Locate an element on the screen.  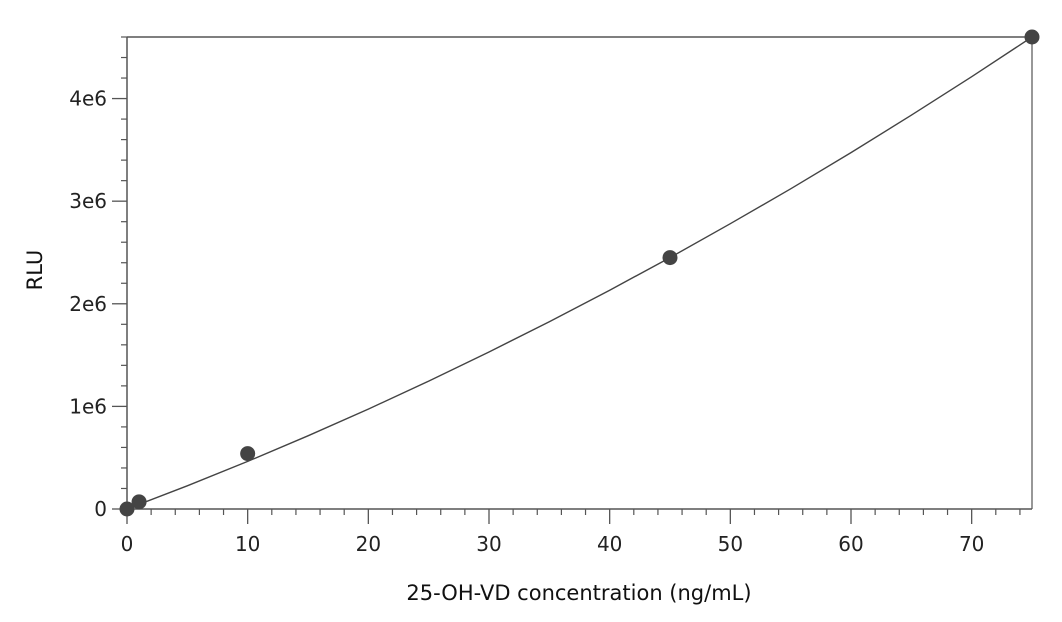
x-tick-label: 0 is located at coordinates (127, 544).